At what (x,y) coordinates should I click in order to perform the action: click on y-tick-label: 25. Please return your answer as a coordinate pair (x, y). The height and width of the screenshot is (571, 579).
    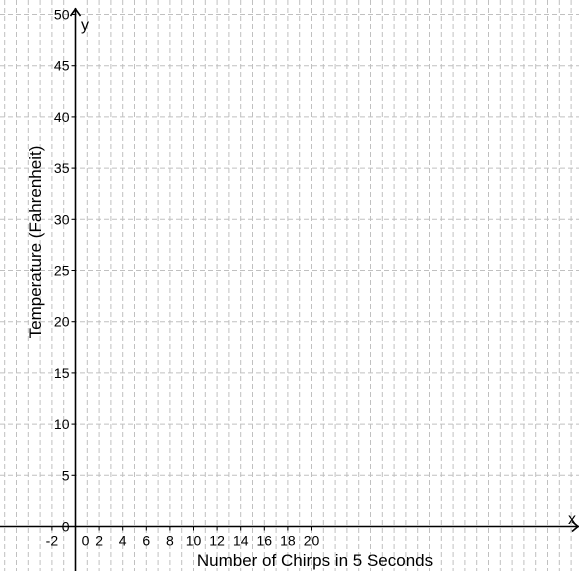
    Looking at the image, I should click on (62, 271).